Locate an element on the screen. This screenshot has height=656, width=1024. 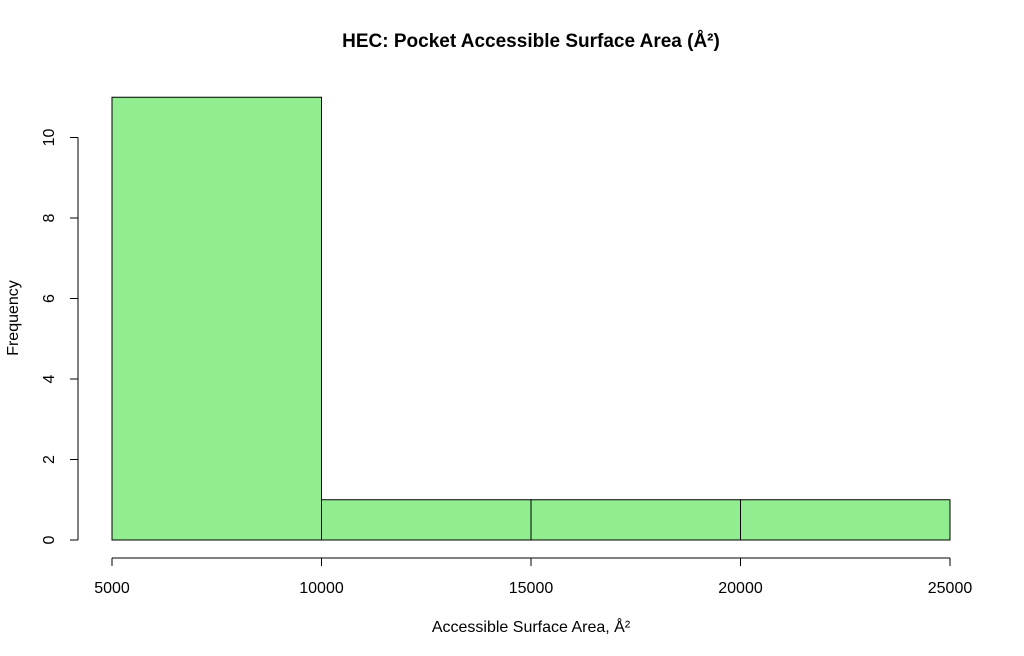
x-axis: 5000 10000 15000 20000 25000 is located at coordinates (533, 577).